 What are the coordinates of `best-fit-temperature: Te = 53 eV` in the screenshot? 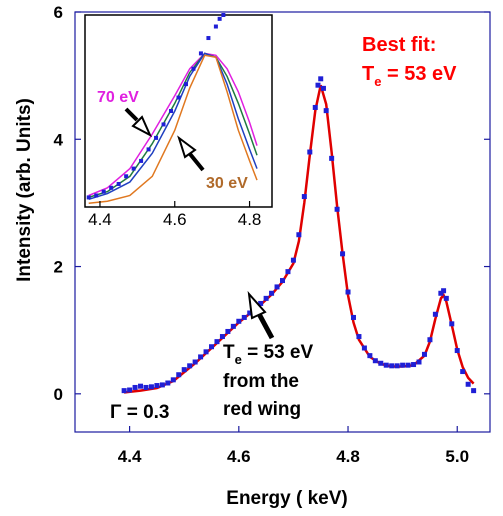 It's located at (409, 76).